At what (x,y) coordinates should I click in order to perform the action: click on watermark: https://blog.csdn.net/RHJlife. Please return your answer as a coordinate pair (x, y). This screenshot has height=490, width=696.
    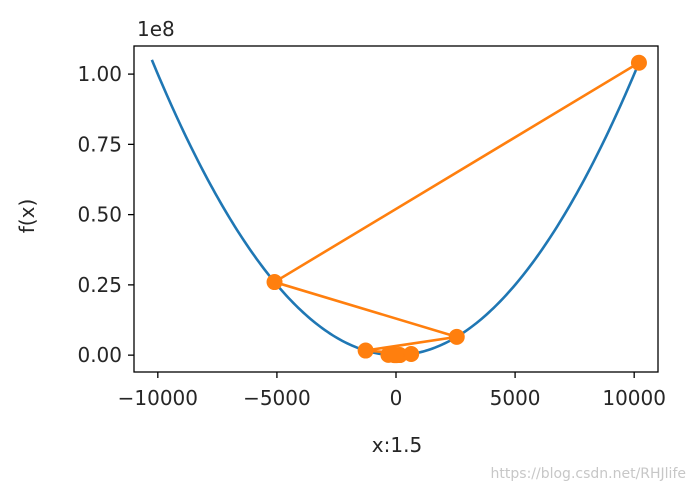
    Looking at the image, I should click on (588, 474).